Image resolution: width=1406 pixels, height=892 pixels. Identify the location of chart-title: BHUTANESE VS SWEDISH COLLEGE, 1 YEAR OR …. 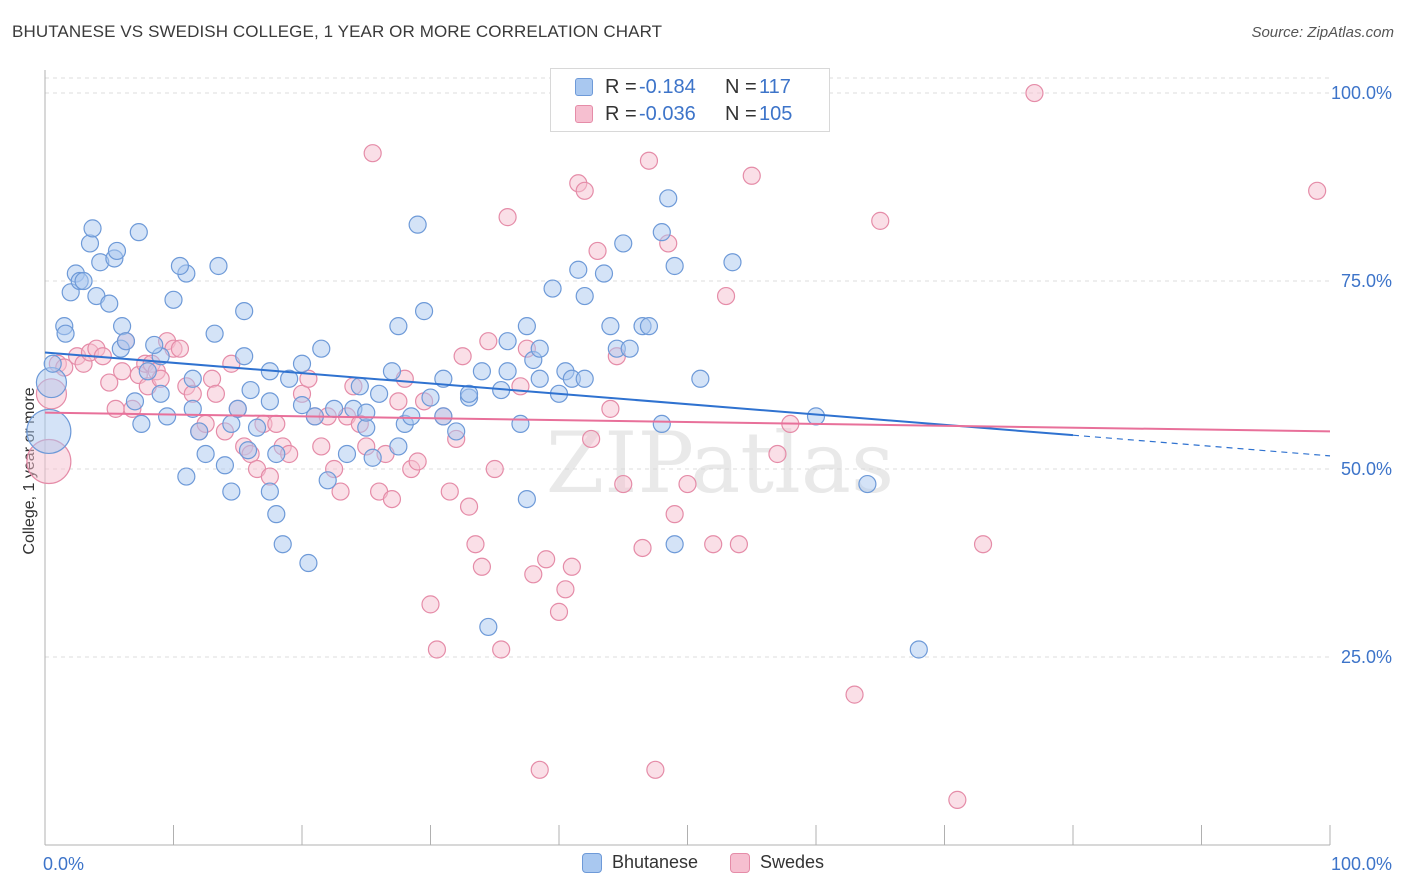
(337, 31).